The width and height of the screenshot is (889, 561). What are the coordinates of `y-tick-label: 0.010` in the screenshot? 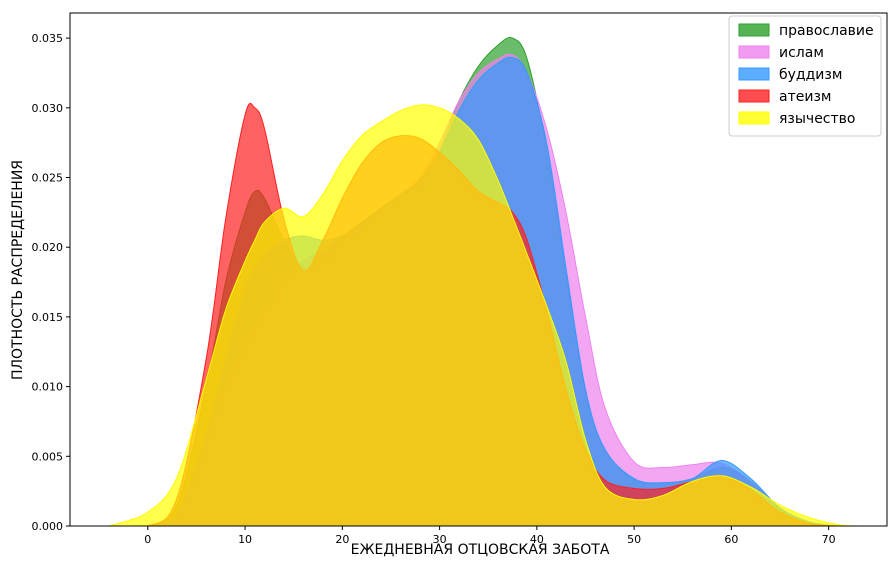 It's located at (48, 387).